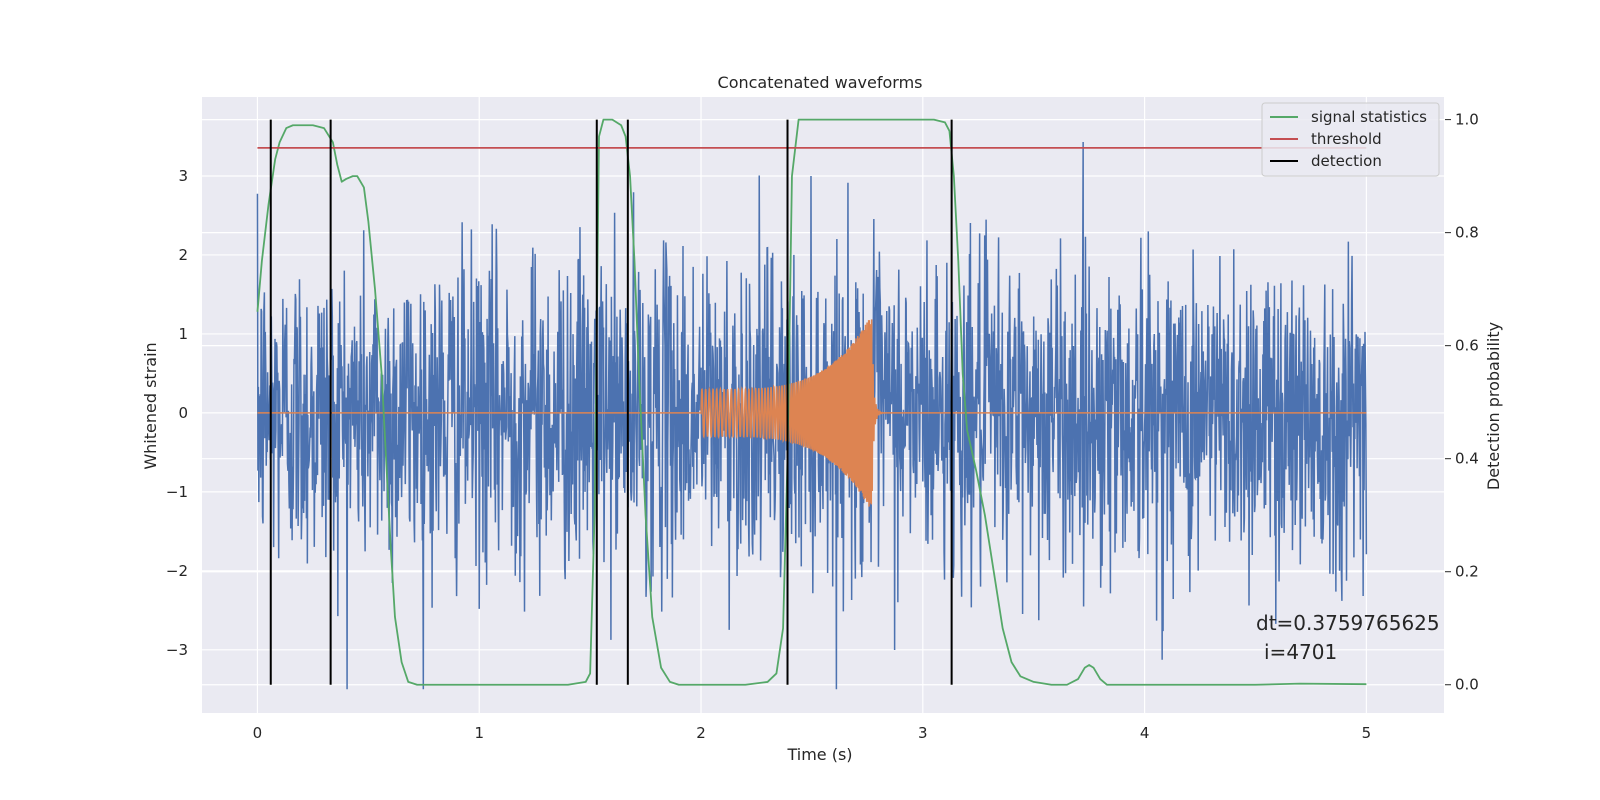 The width and height of the screenshot is (1600, 800). I want to click on legend: signal statistics threshold detection, so click(1350, 139).